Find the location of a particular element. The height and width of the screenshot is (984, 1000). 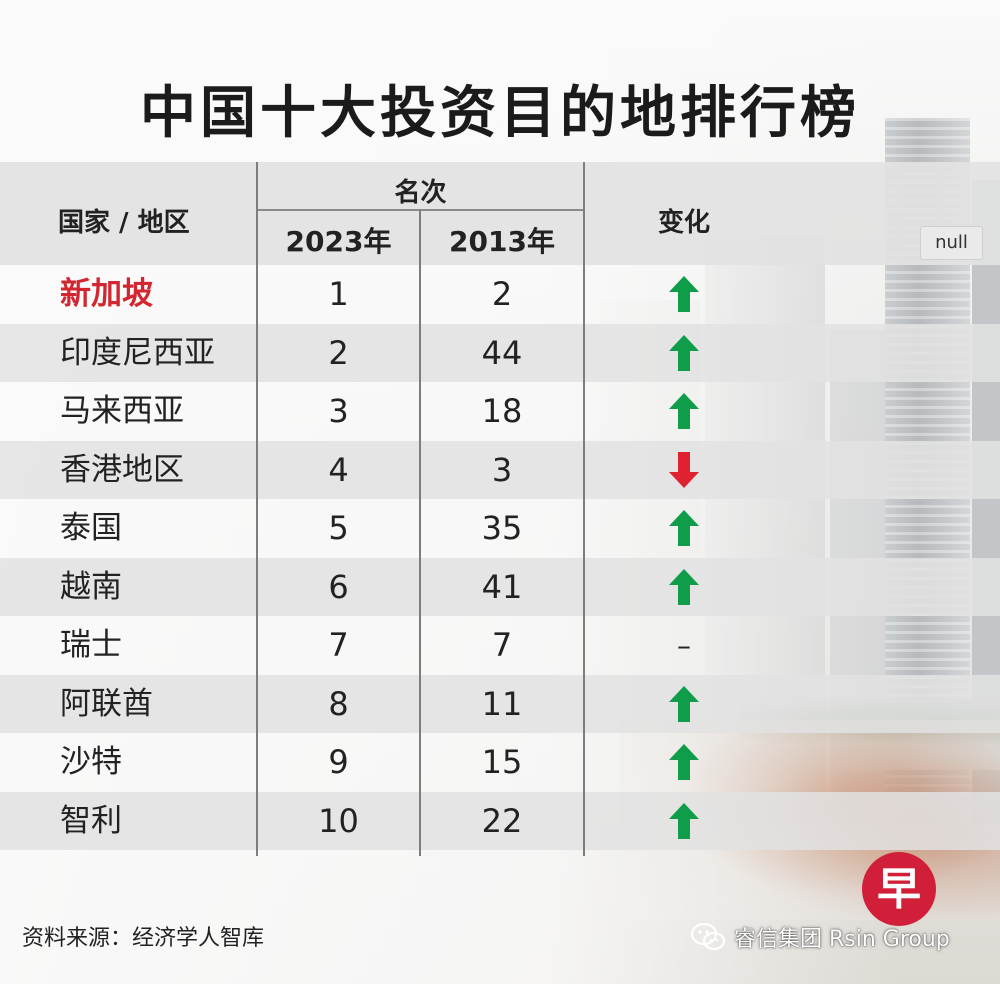

rank-2013: 2 is located at coordinates (502, 294).